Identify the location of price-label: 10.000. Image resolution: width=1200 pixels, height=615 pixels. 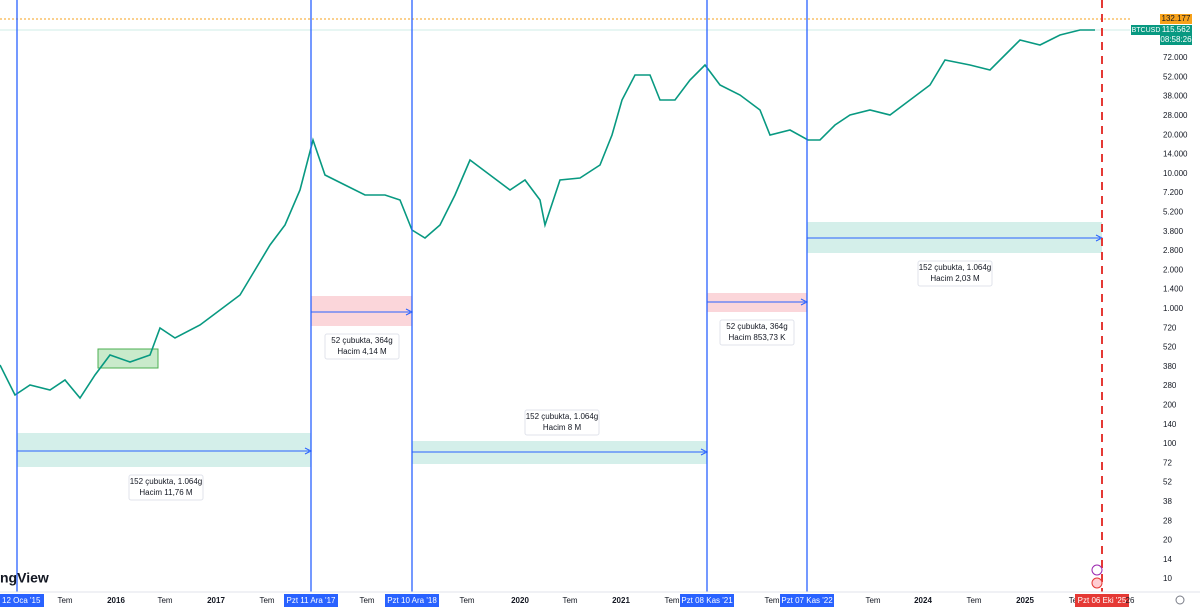
(1175, 173).